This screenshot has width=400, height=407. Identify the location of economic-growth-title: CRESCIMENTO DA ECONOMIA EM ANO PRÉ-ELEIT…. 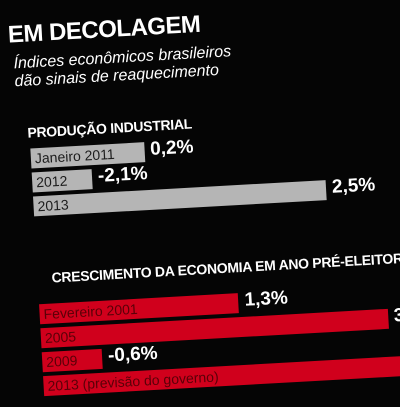
(225, 267).